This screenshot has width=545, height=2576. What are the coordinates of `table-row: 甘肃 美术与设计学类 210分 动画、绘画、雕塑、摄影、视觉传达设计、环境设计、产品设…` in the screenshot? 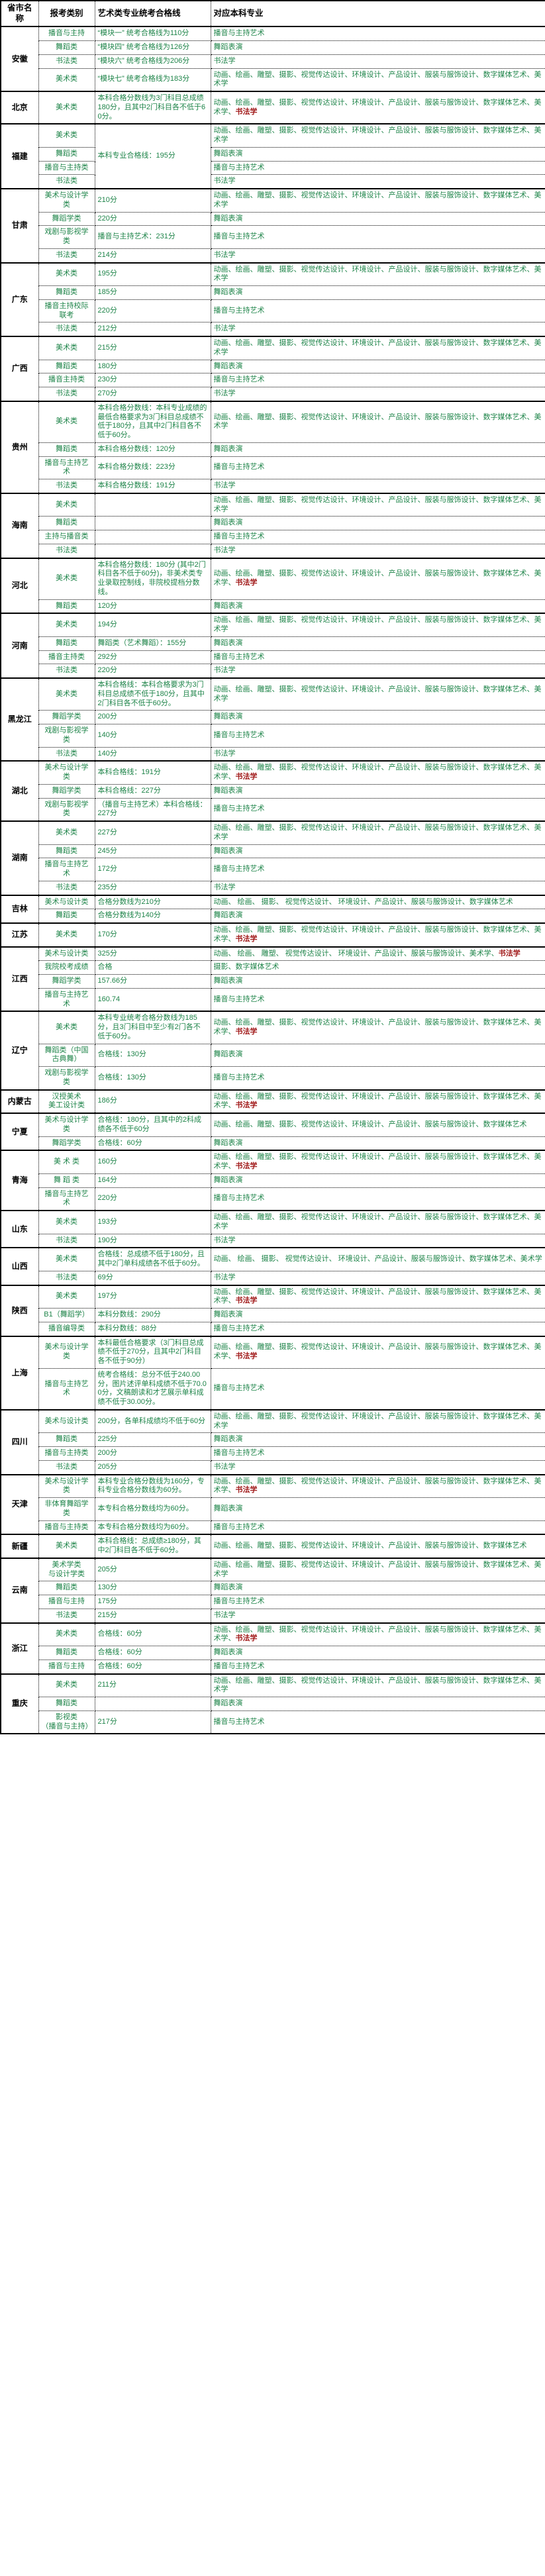 It's located at (272, 225).